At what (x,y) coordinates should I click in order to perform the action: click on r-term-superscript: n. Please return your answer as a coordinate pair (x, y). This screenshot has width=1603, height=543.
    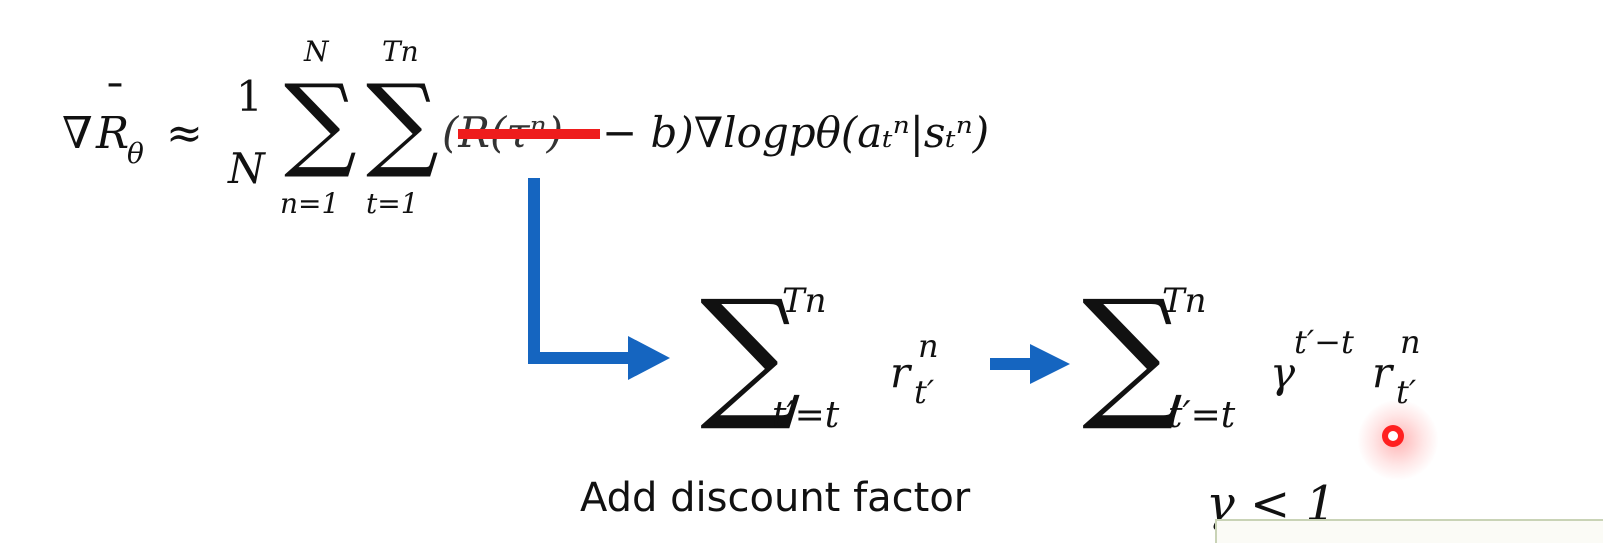
    Looking at the image, I should click on (928, 346).